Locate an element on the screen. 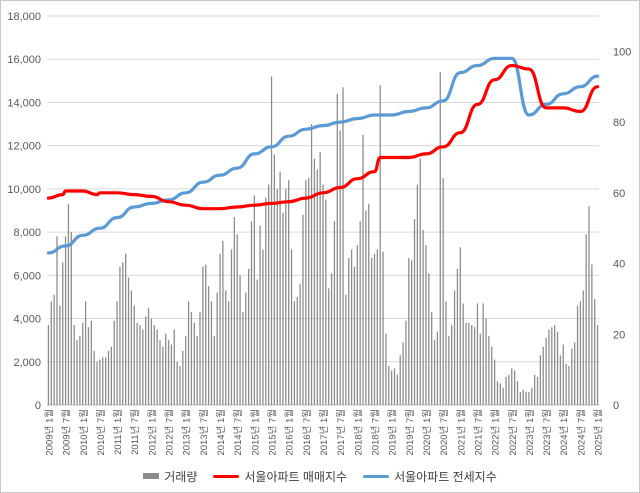 This screenshot has height=493, width=640. x-tick-label: 2021년 1월 is located at coordinates (461, 432).